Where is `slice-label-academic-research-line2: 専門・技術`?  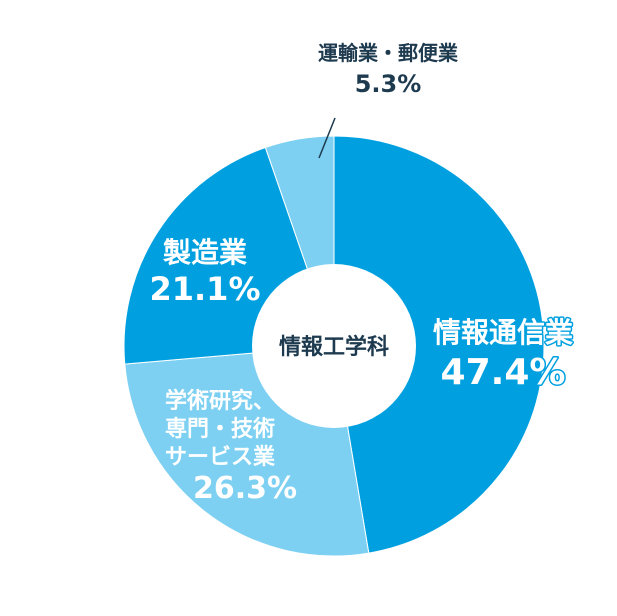
slice-label-academic-research-line2: 専門・技術 is located at coordinates (220, 429).